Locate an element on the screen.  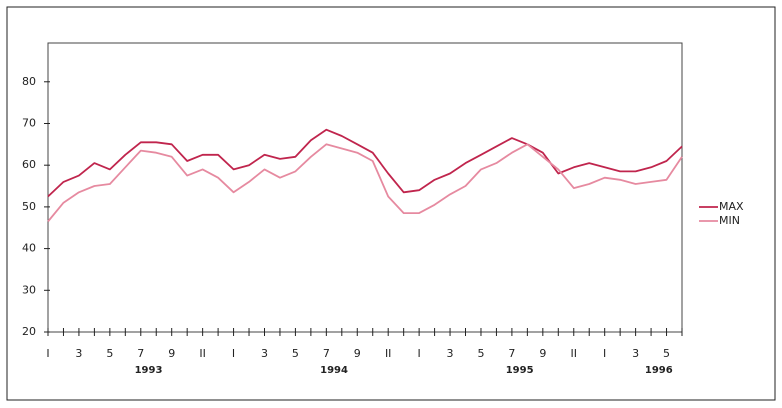
y-tick-label: 60 is located at coordinates (29, 164).